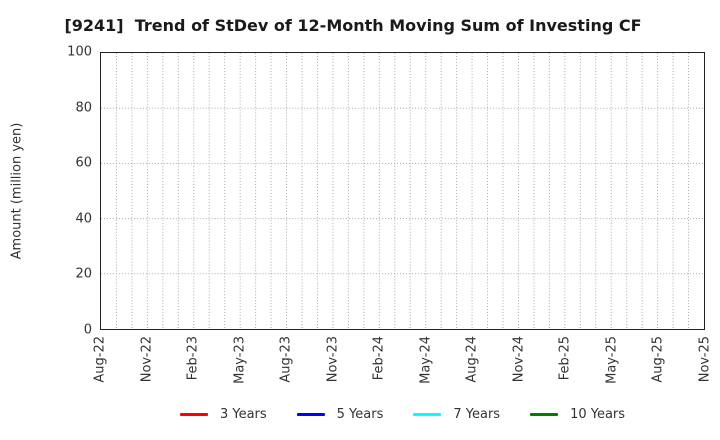  I want to click on x-tick-label: Aug-25, so click(658, 359).